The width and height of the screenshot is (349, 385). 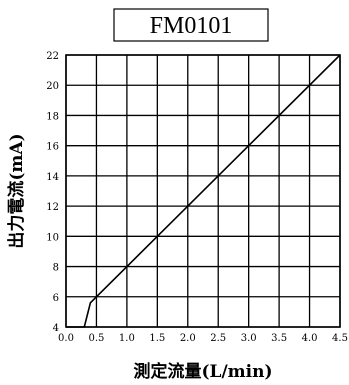 I want to click on x-tick-label: 2.0, so click(x=188, y=338).